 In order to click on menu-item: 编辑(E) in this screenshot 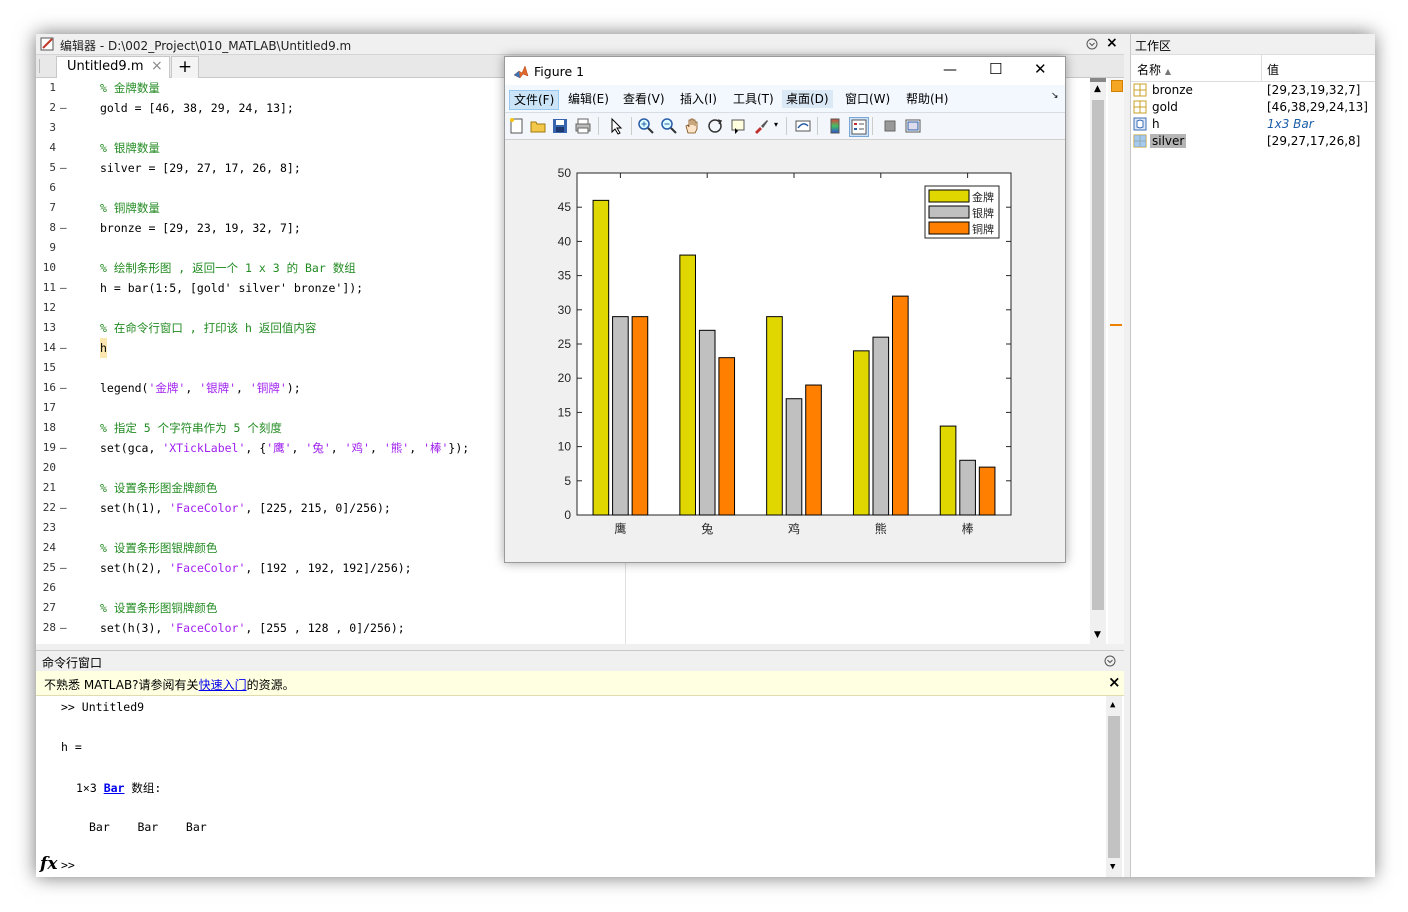, I will do `click(588, 99)`.